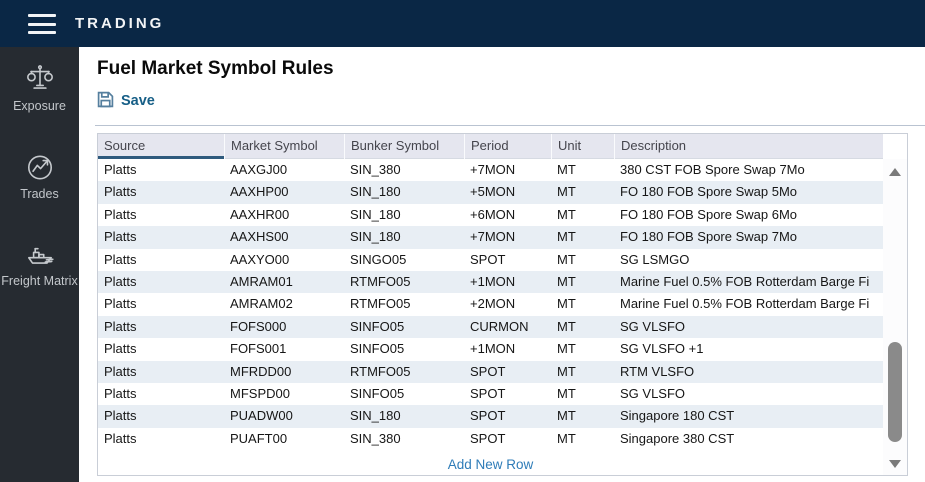 The image size is (925, 482). I want to click on table-row: Platts MFSPD00 SINFO05 SPOT MT SG VLSFO, so click(490, 394).